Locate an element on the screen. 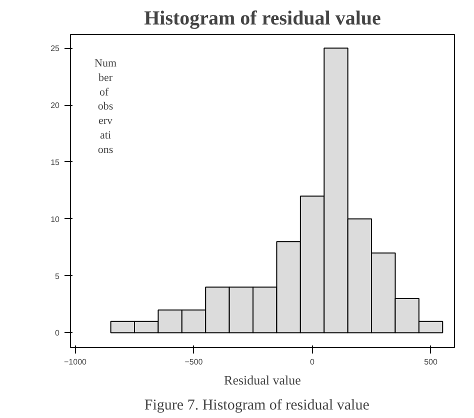 The height and width of the screenshot is (418, 474). x-axis-title: Residual value is located at coordinates (263, 380).